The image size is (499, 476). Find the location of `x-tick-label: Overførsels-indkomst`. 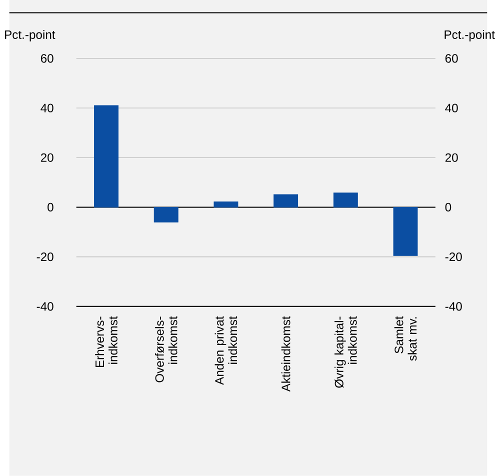

x-tick-label: Overførsels-indkomst is located at coordinates (166, 349).